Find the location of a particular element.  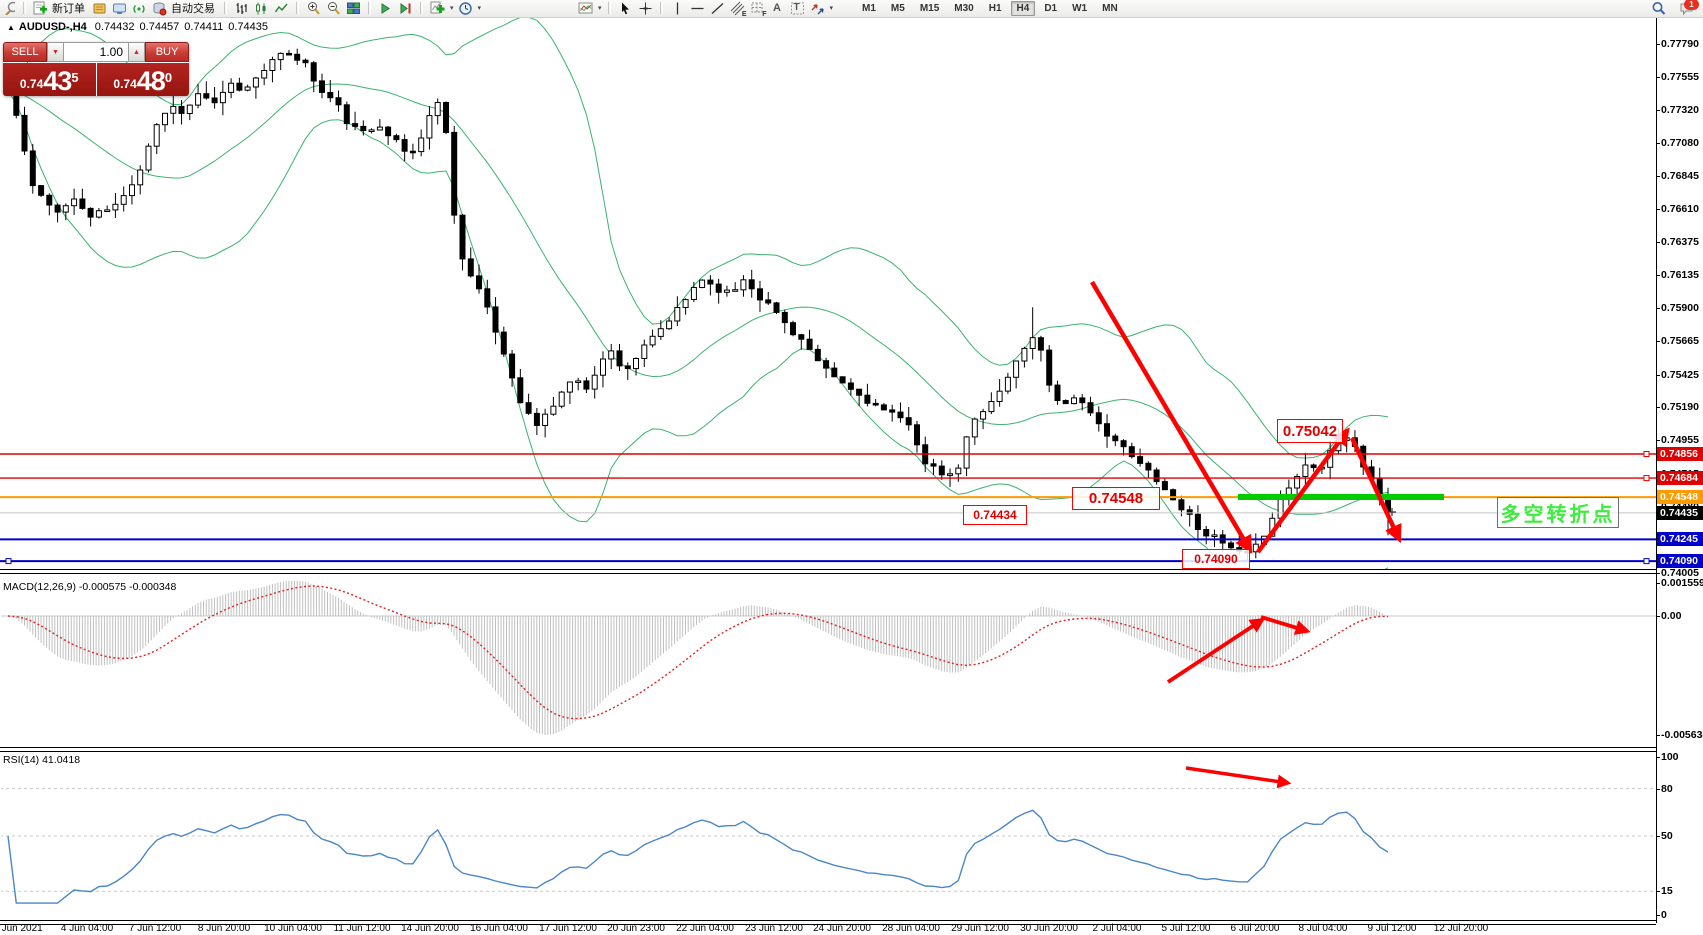

timeframe-button-M30: M30 is located at coordinates (964, 8).